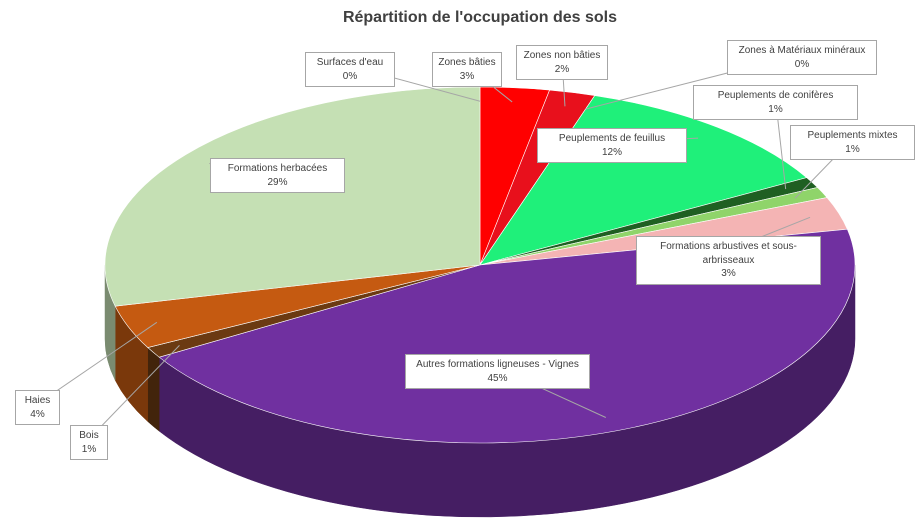 This screenshot has height=527, width=917. Describe the element at coordinates (37, 414) in the screenshot. I see `value-label: 4%` at that location.